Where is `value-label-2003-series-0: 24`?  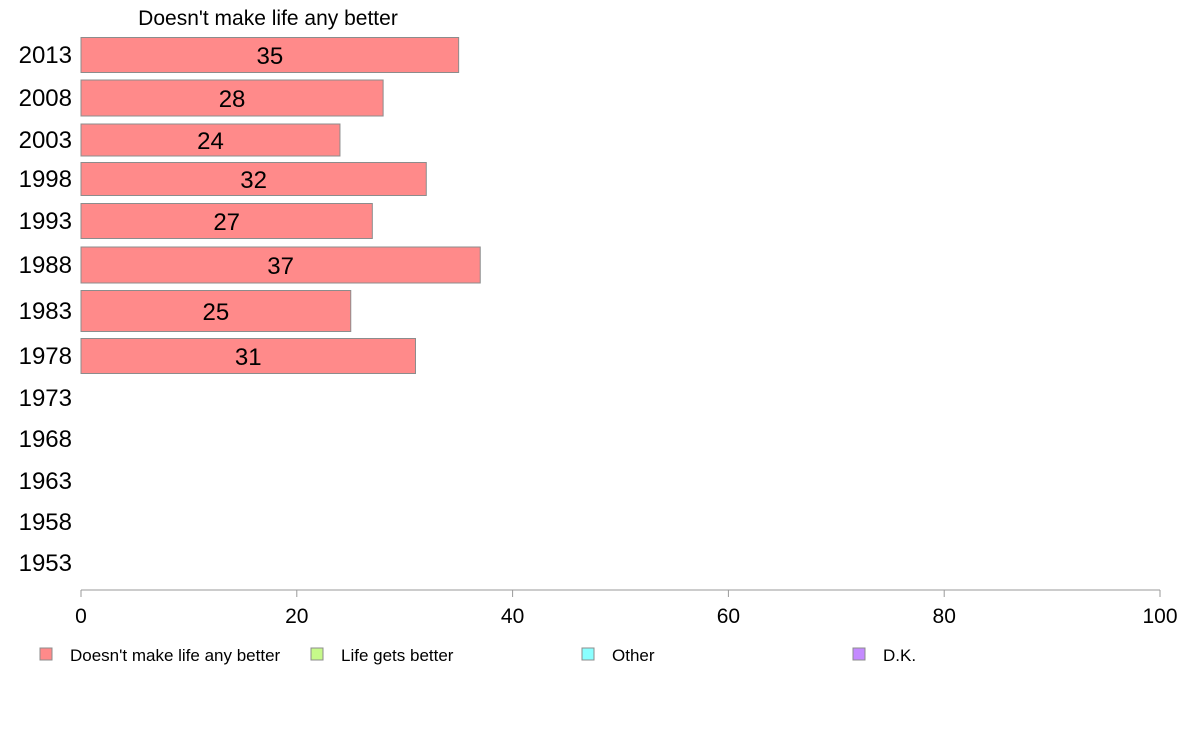 value-label-2003-series-0: 24 is located at coordinates (210, 141).